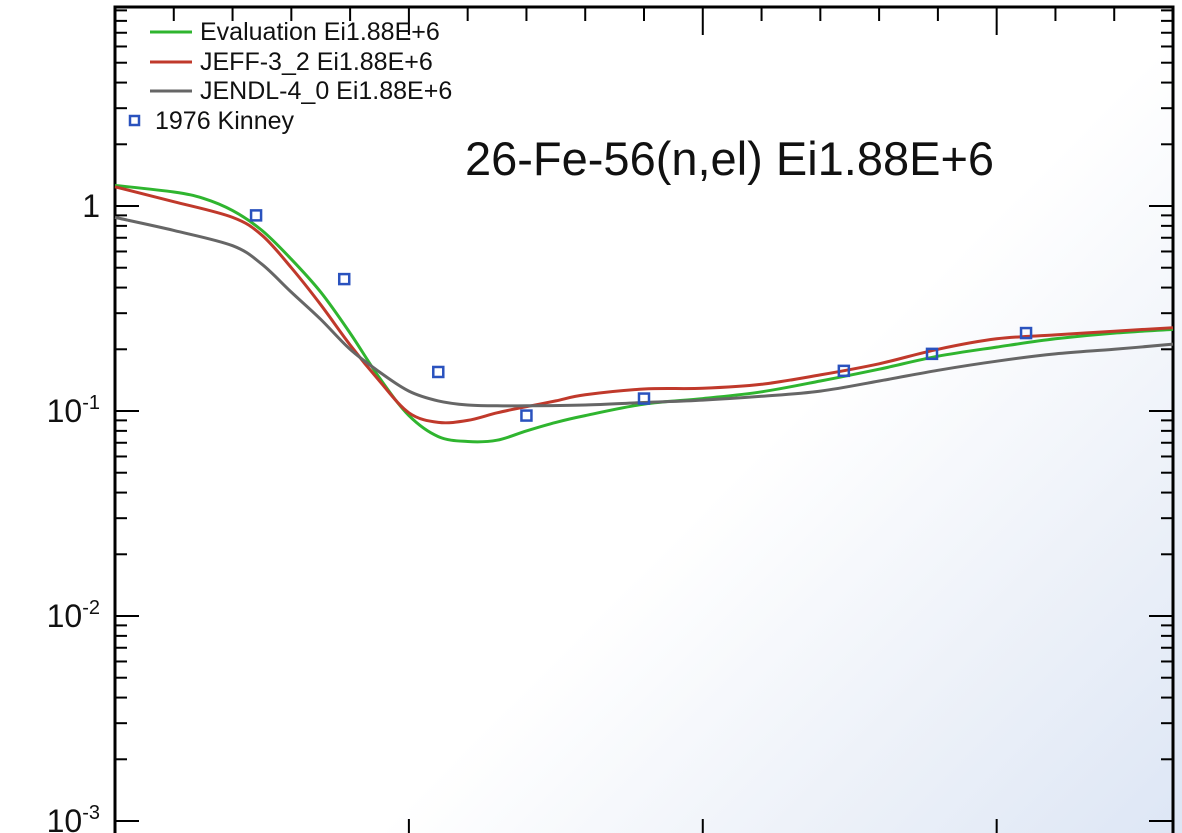 Image resolution: width=1182 pixels, height=833 pixels. I want to click on y-tick-label: 10-3, so click(73, 817).